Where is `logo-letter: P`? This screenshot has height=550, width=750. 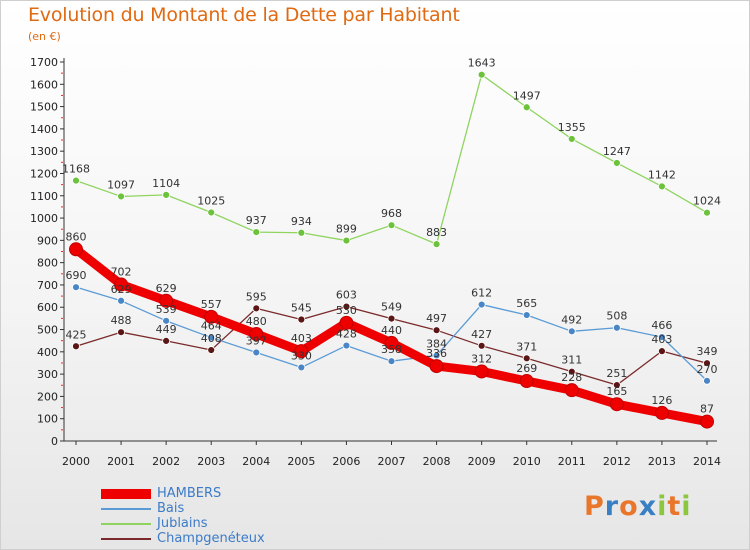
logo-letter: P is located at coordinates (594, 506).